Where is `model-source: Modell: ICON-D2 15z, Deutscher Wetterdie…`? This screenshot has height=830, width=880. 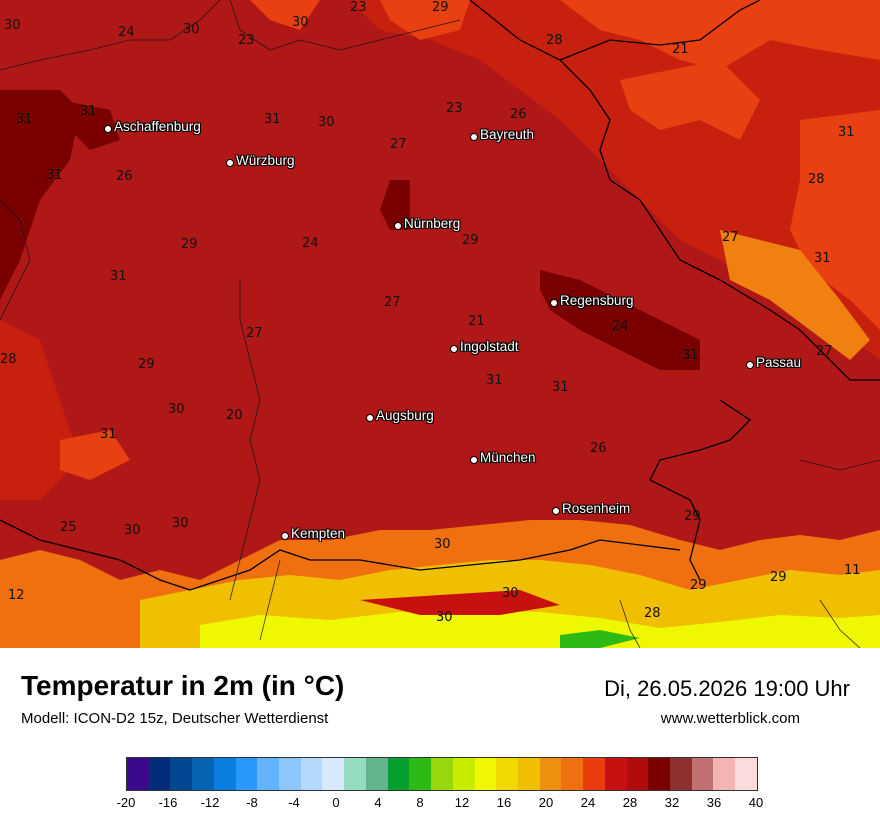 model-source: Modell: ICON-D2 15z, Deutscher Wetterdie… is located at coordinates (175, 718).